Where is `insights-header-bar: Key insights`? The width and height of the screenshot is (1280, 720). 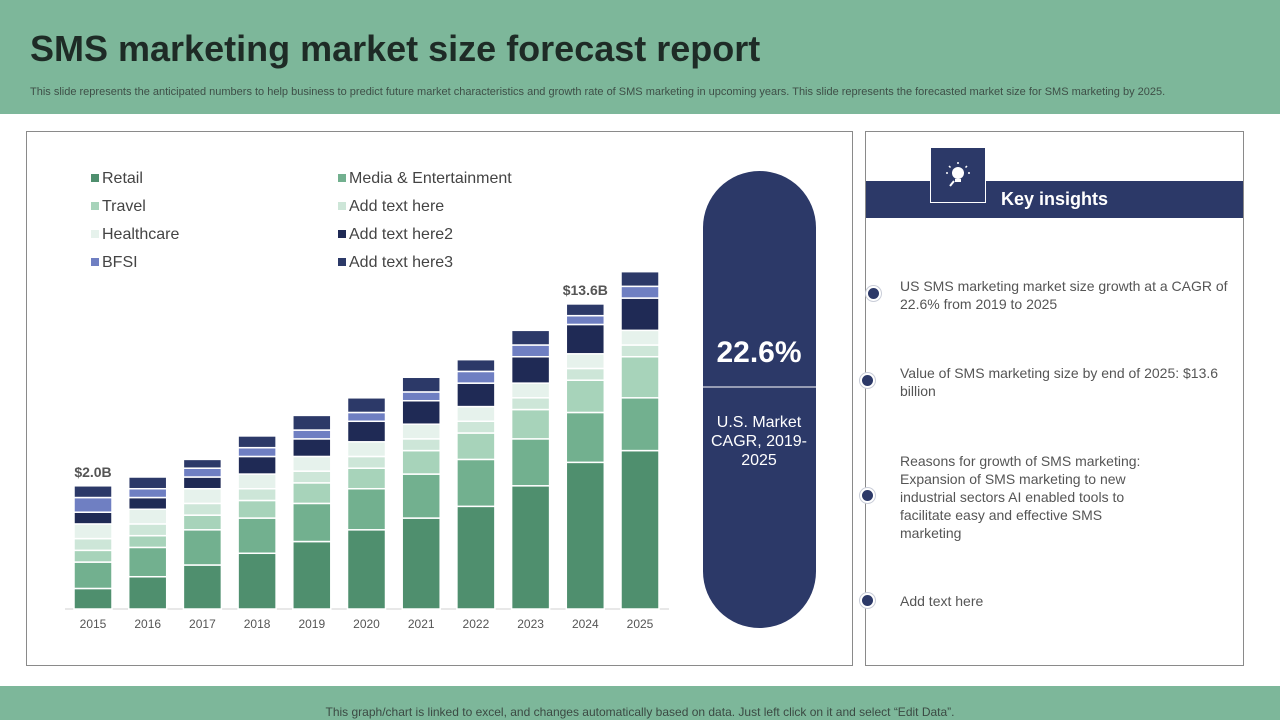 insights-header-bar: Key insights is located at coordinates (1054, 199).